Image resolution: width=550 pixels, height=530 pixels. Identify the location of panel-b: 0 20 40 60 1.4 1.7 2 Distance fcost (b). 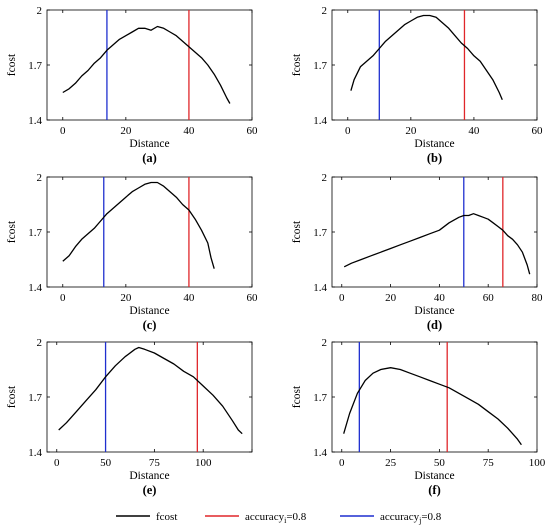
(417, 85).